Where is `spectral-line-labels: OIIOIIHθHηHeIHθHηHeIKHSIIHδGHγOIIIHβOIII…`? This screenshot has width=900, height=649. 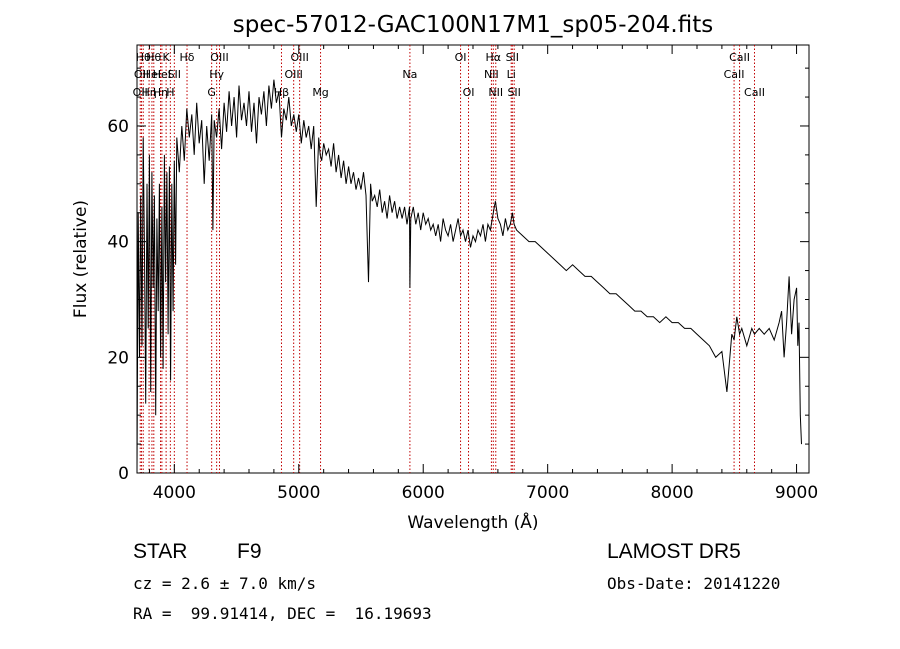 spectral-line-labels: OIIOIIHθHηHeIHθHηHeIKHSIIHδGHγOIIIHβOIII… is located at coordinates (449, 75).